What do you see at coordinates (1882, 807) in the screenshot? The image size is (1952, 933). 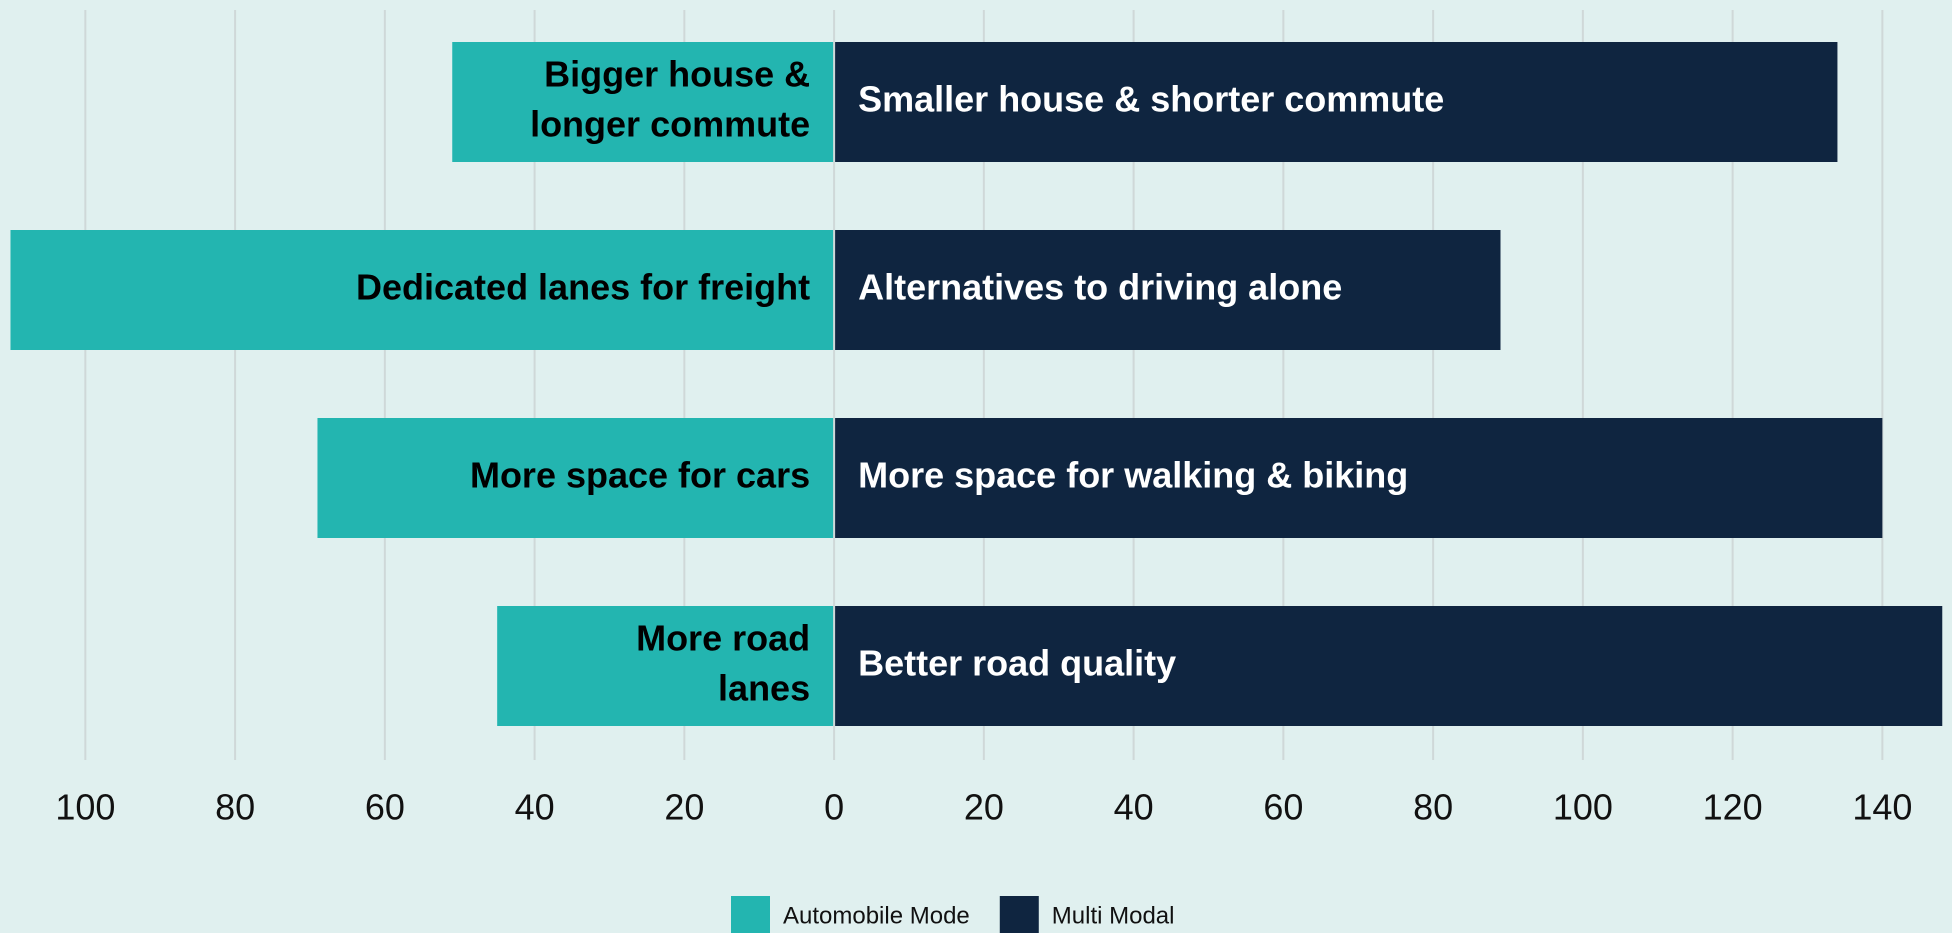 I see `x-tick-label: 140` at bounding box center [1882, 807].